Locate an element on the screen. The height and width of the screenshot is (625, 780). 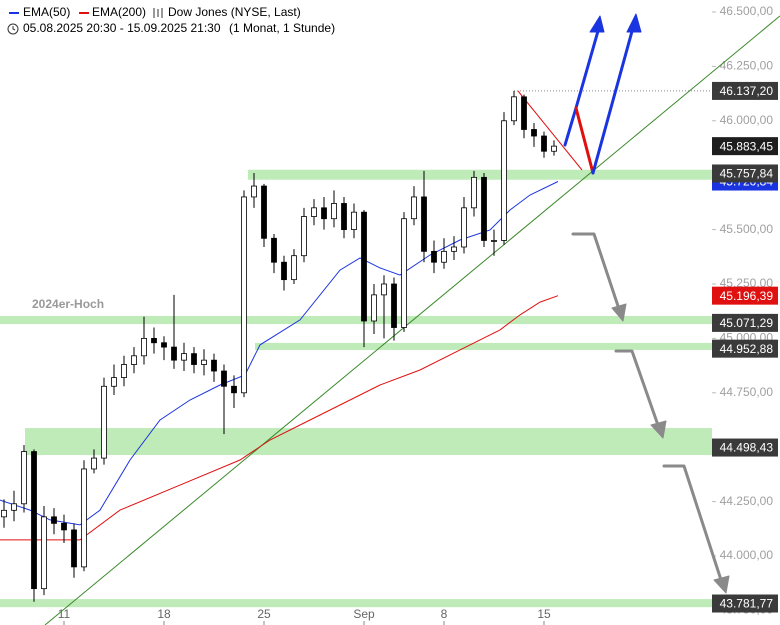
price-box-label: 43.781,77 is located at coordinates (747, 604).